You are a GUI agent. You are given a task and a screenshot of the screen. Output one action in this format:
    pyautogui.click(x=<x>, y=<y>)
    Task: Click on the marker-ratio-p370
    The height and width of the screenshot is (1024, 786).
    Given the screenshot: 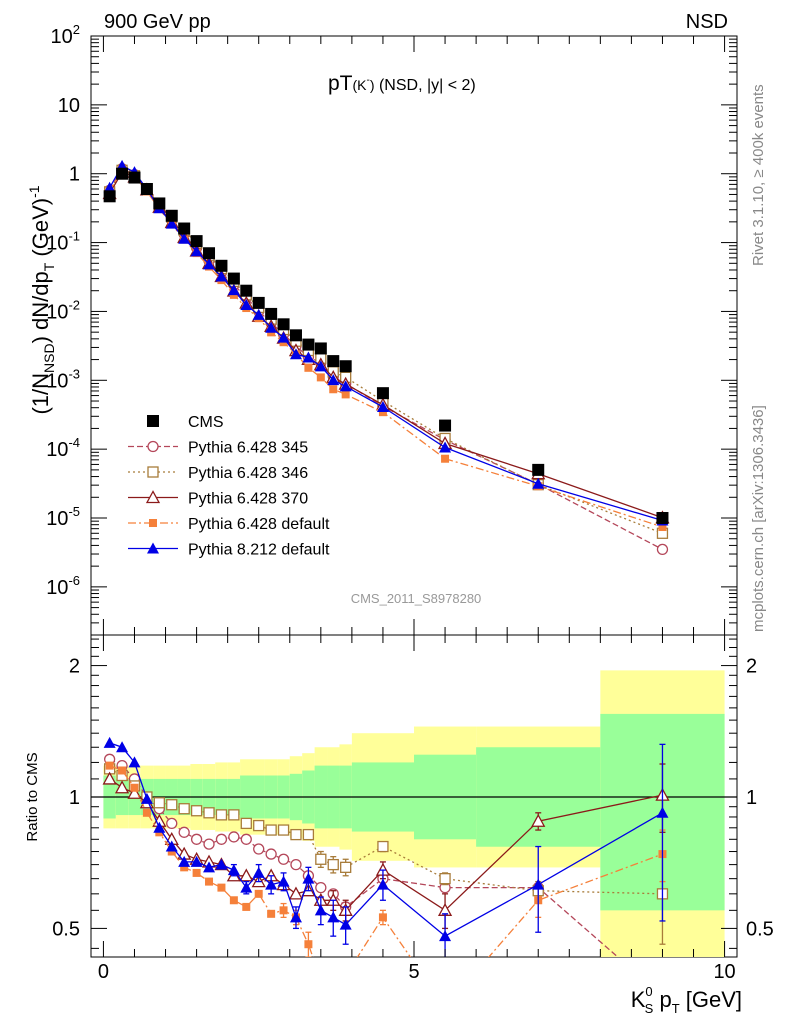 What is the action you would take?
    pyautogui.click(x=134, y=792)
    